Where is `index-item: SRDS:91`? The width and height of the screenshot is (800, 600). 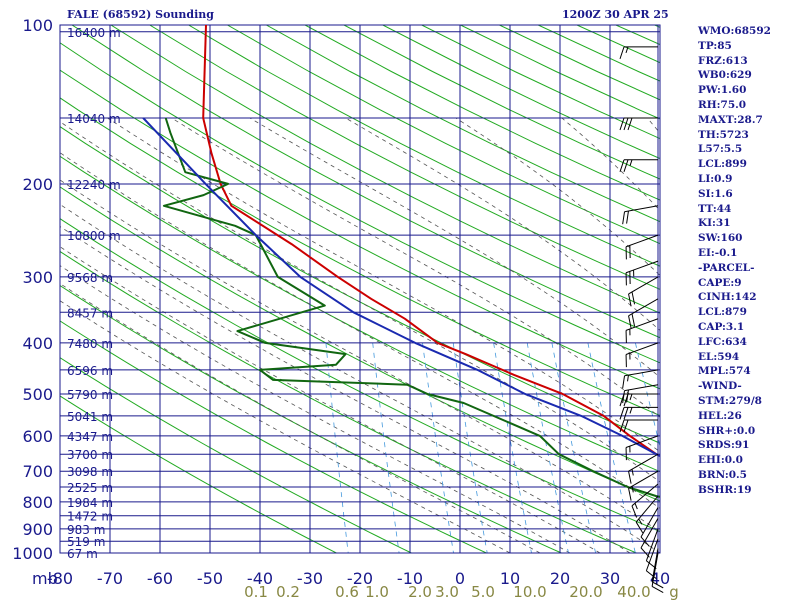
index-item: SRDS:91 is located at coordinates (724, 445).